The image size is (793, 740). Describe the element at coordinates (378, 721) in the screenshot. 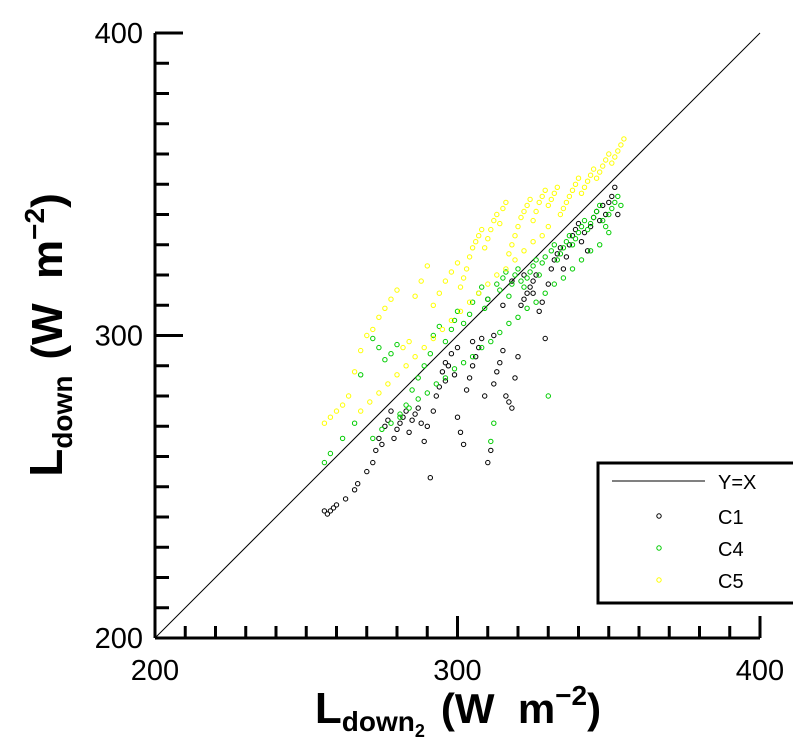

I see `x-axis-title-sub: down` at that location.